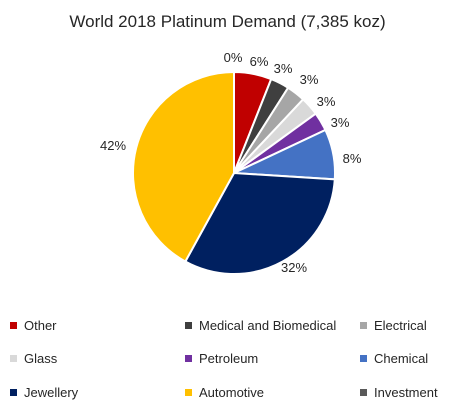 The width and height of the screenshot is (455, 416). What do you see at coordinates (113, 145) in the screenshot?
I see `data-label-automotive: 42%` at bounding box center [113, 145].